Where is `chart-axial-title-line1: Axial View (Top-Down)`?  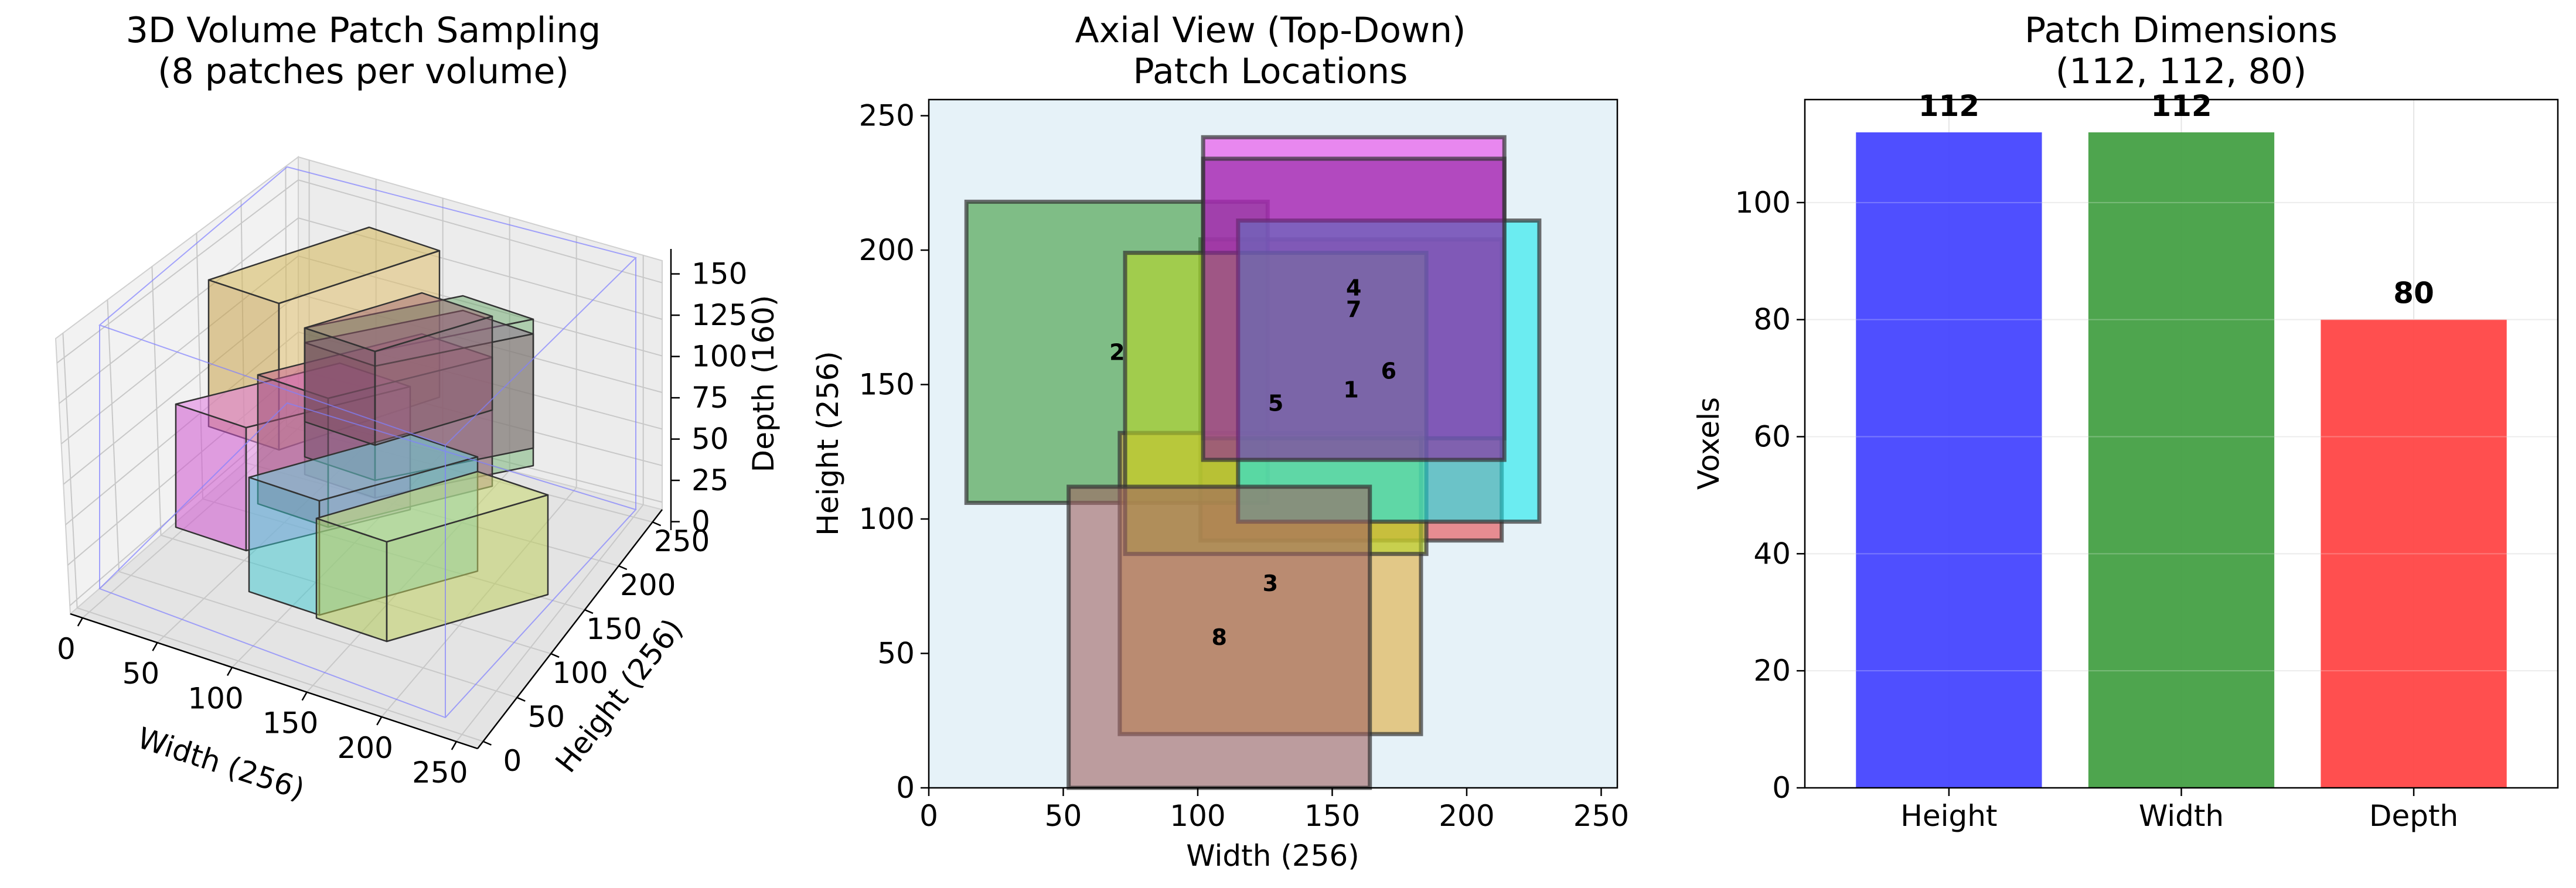 chart-axial-title-line1: Axial View (Top-Down) is located at coordinates (1270, 31).